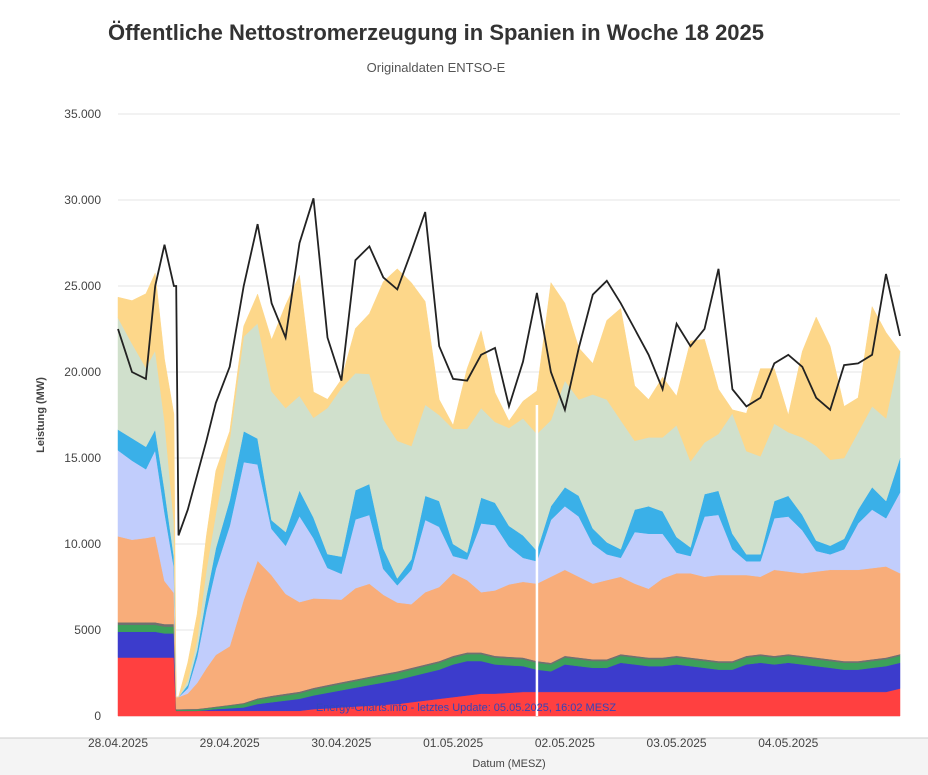 This screenshot has height=775, width=928. Describe the element at coordinates (788, 743) in the screenshot. I see `x-tick-label: 04.05.2025` at that location.